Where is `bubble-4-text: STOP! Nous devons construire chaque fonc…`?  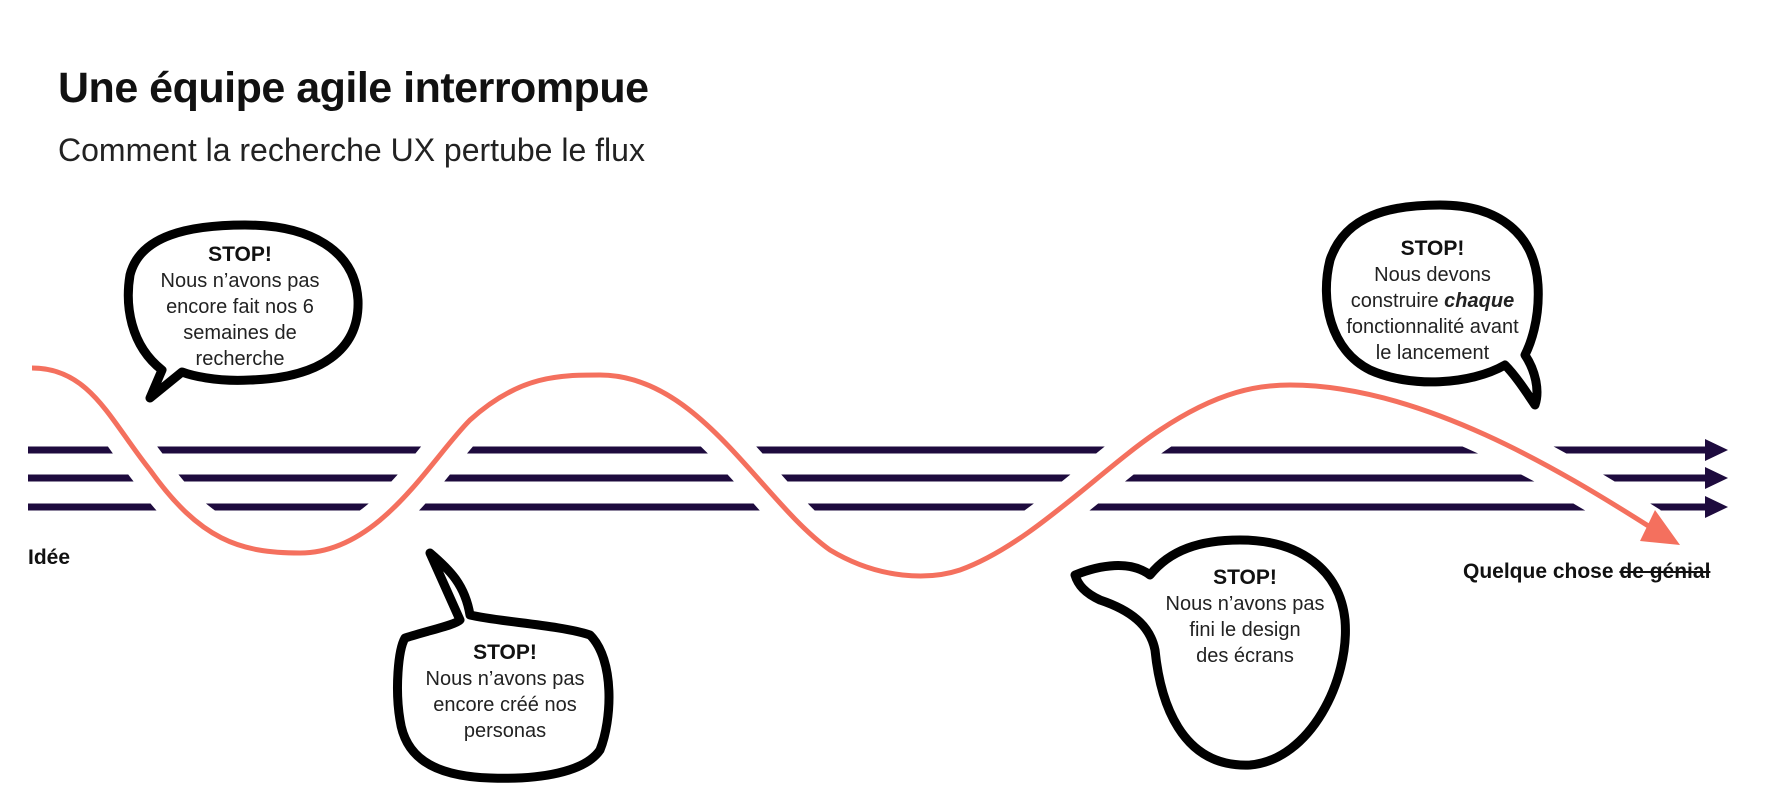
bubble-4-text: STOP! Nous devons construire chaque fonc… is located at coordinates (1432, 301).